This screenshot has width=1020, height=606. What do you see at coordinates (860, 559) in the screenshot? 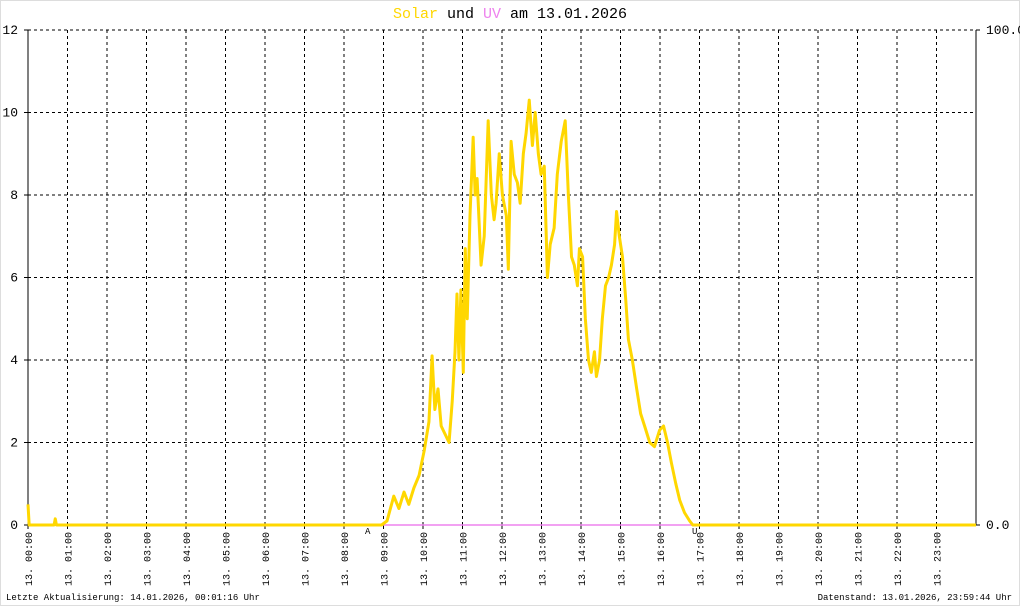
I see `x-tick-label: 13. 21:00` at bounding box center [860, 559].